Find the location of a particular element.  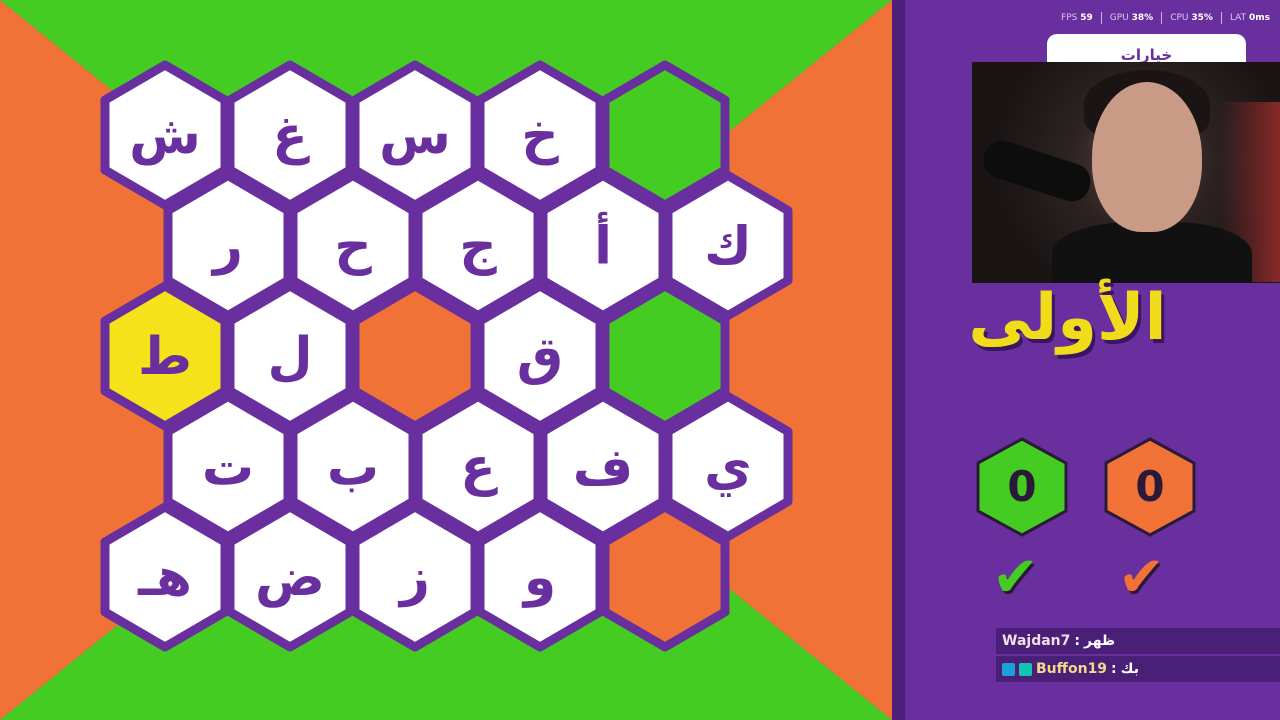

hex-letter: ش is located at coordinates (165, 136).